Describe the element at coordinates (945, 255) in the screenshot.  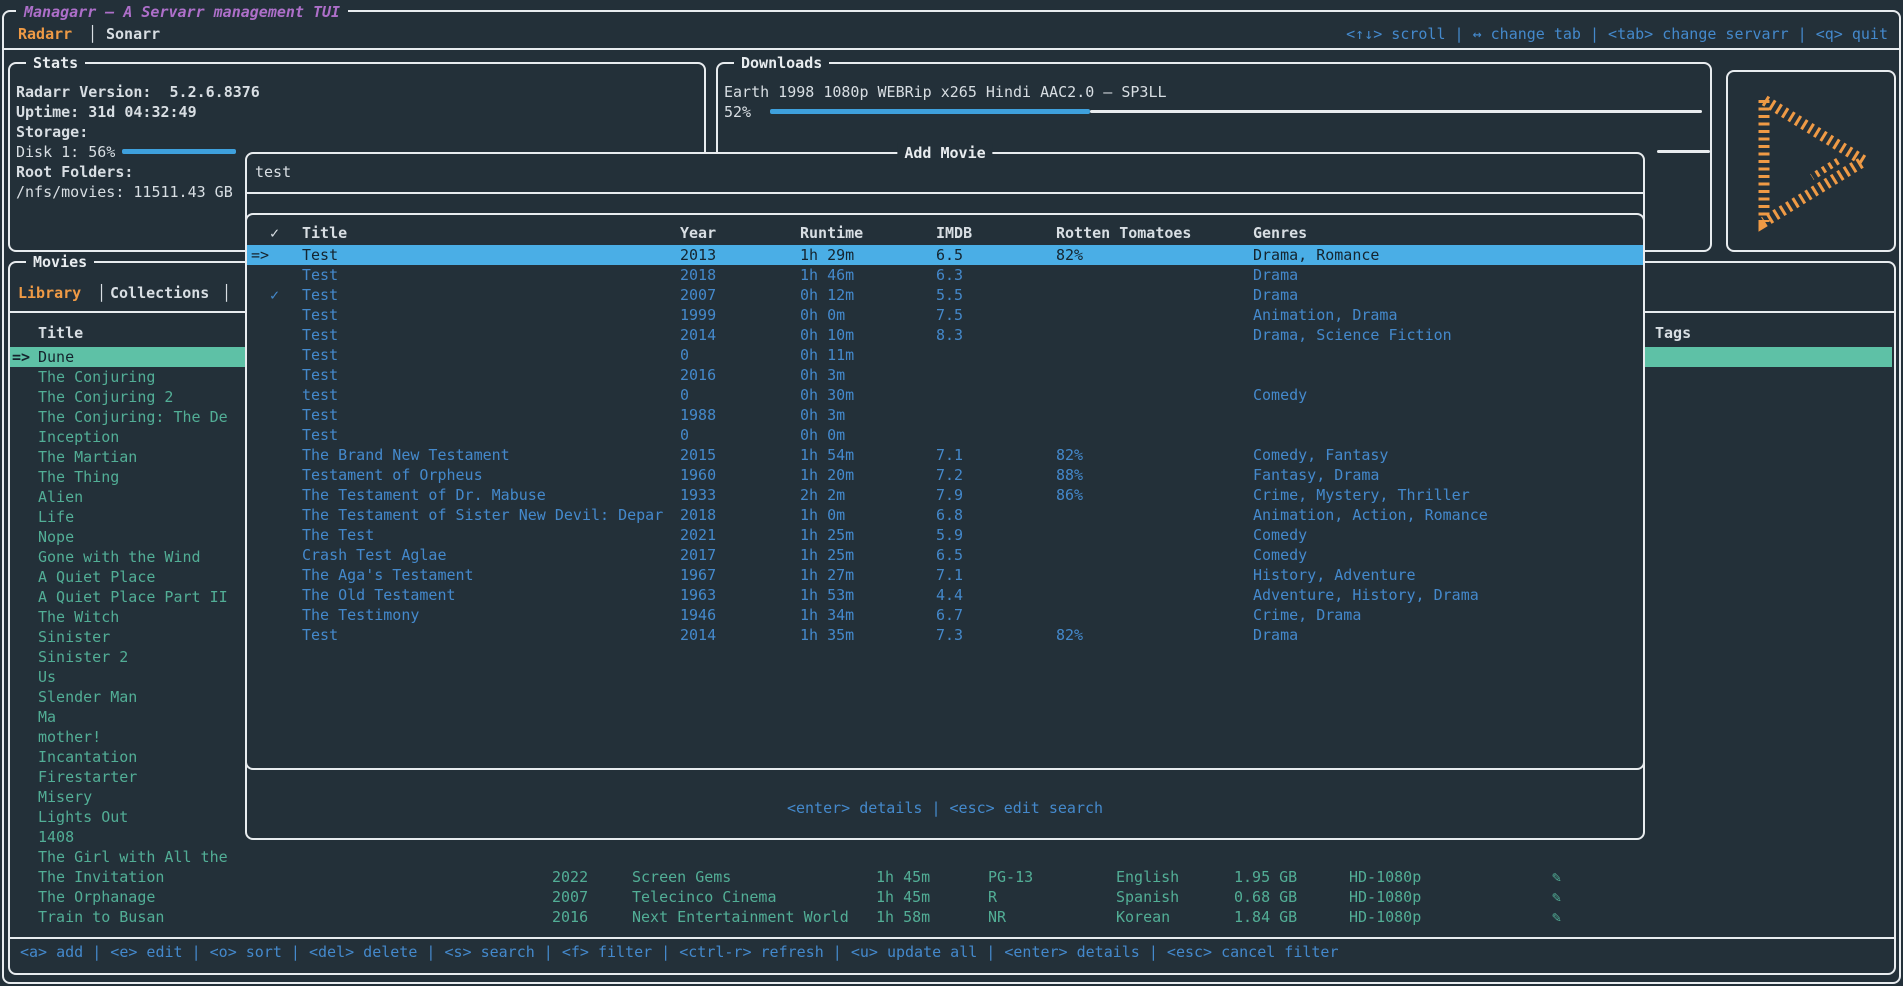
I see `result-row-selected-bar` at that location.